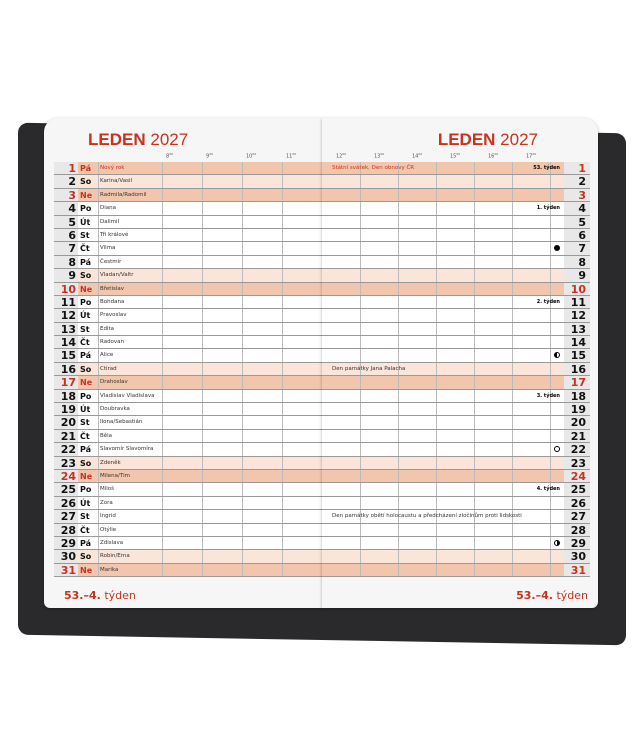 This screenshot has width=640, height=730. What do you see at coordinates (456, 450) in the screenshot?
I see `day-row-right: 22` at bounding box center [456, 450].